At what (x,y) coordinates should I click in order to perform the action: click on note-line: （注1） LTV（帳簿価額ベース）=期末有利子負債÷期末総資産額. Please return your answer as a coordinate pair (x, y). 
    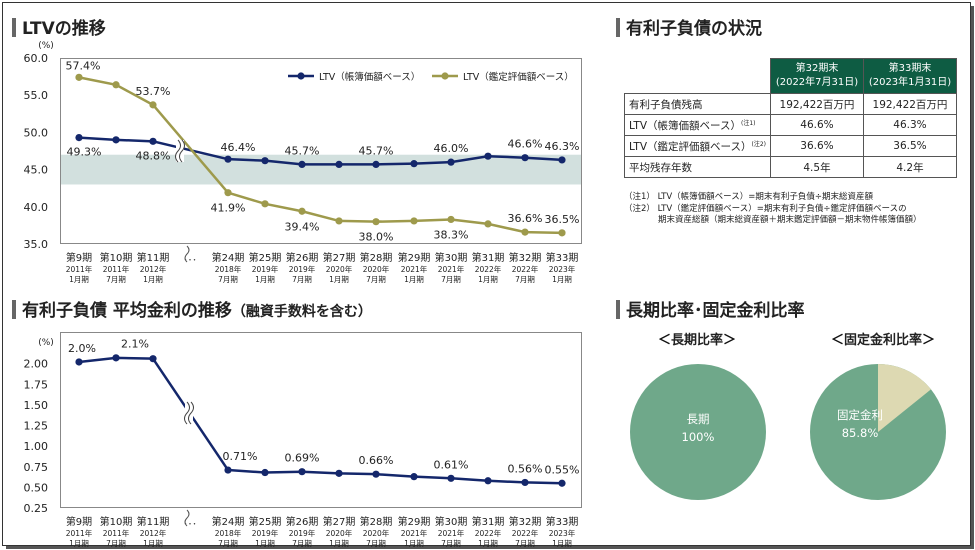
    Looking at the image, I should click on (749, 197).